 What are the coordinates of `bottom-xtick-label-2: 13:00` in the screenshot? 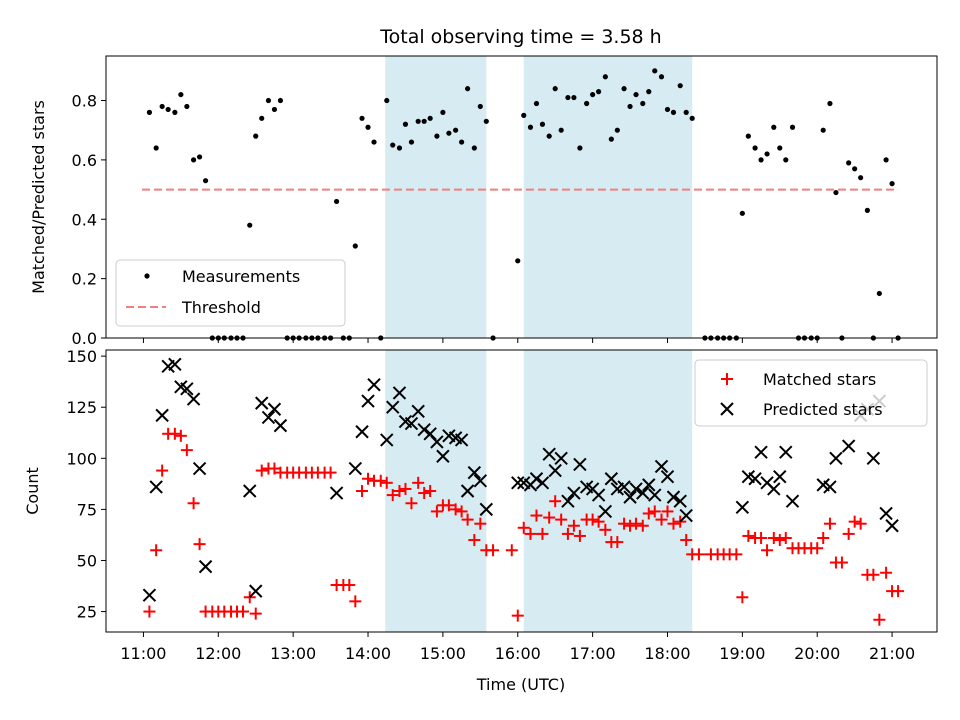 It's located at (293, 653).